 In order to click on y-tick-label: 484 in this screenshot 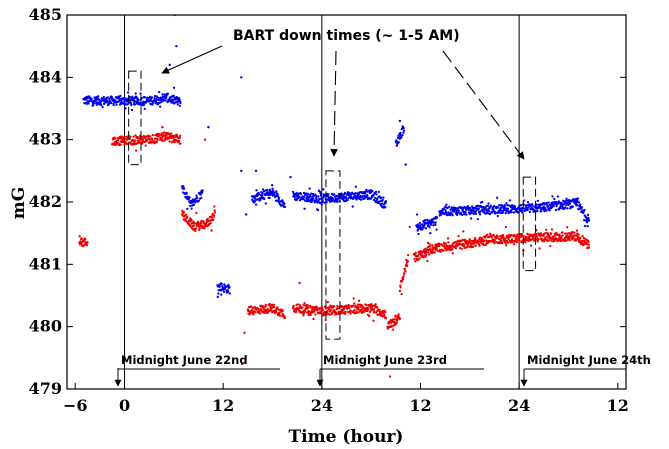, I will do `click(45, 76)`.